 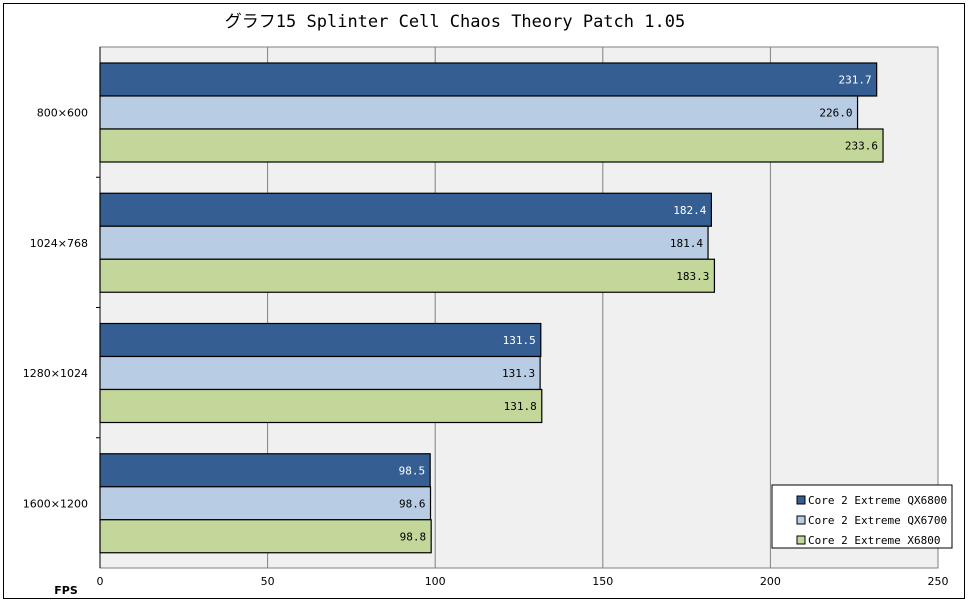 What do you see at coordinates (689, 210) in the screenshot?
I see `data-label: 182.4` at bounding box center [689, 210].